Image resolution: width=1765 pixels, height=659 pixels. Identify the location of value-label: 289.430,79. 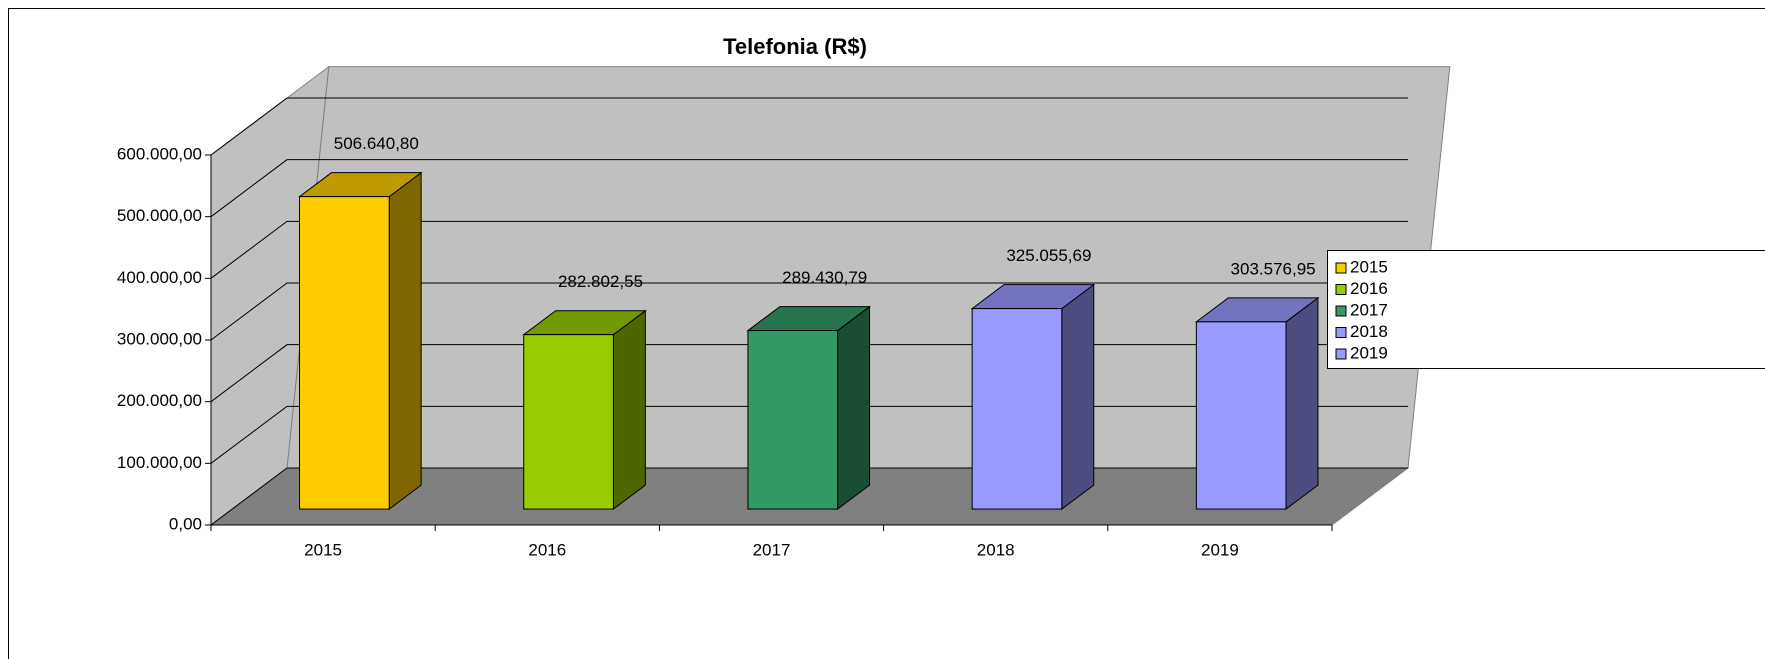
(824, 277).